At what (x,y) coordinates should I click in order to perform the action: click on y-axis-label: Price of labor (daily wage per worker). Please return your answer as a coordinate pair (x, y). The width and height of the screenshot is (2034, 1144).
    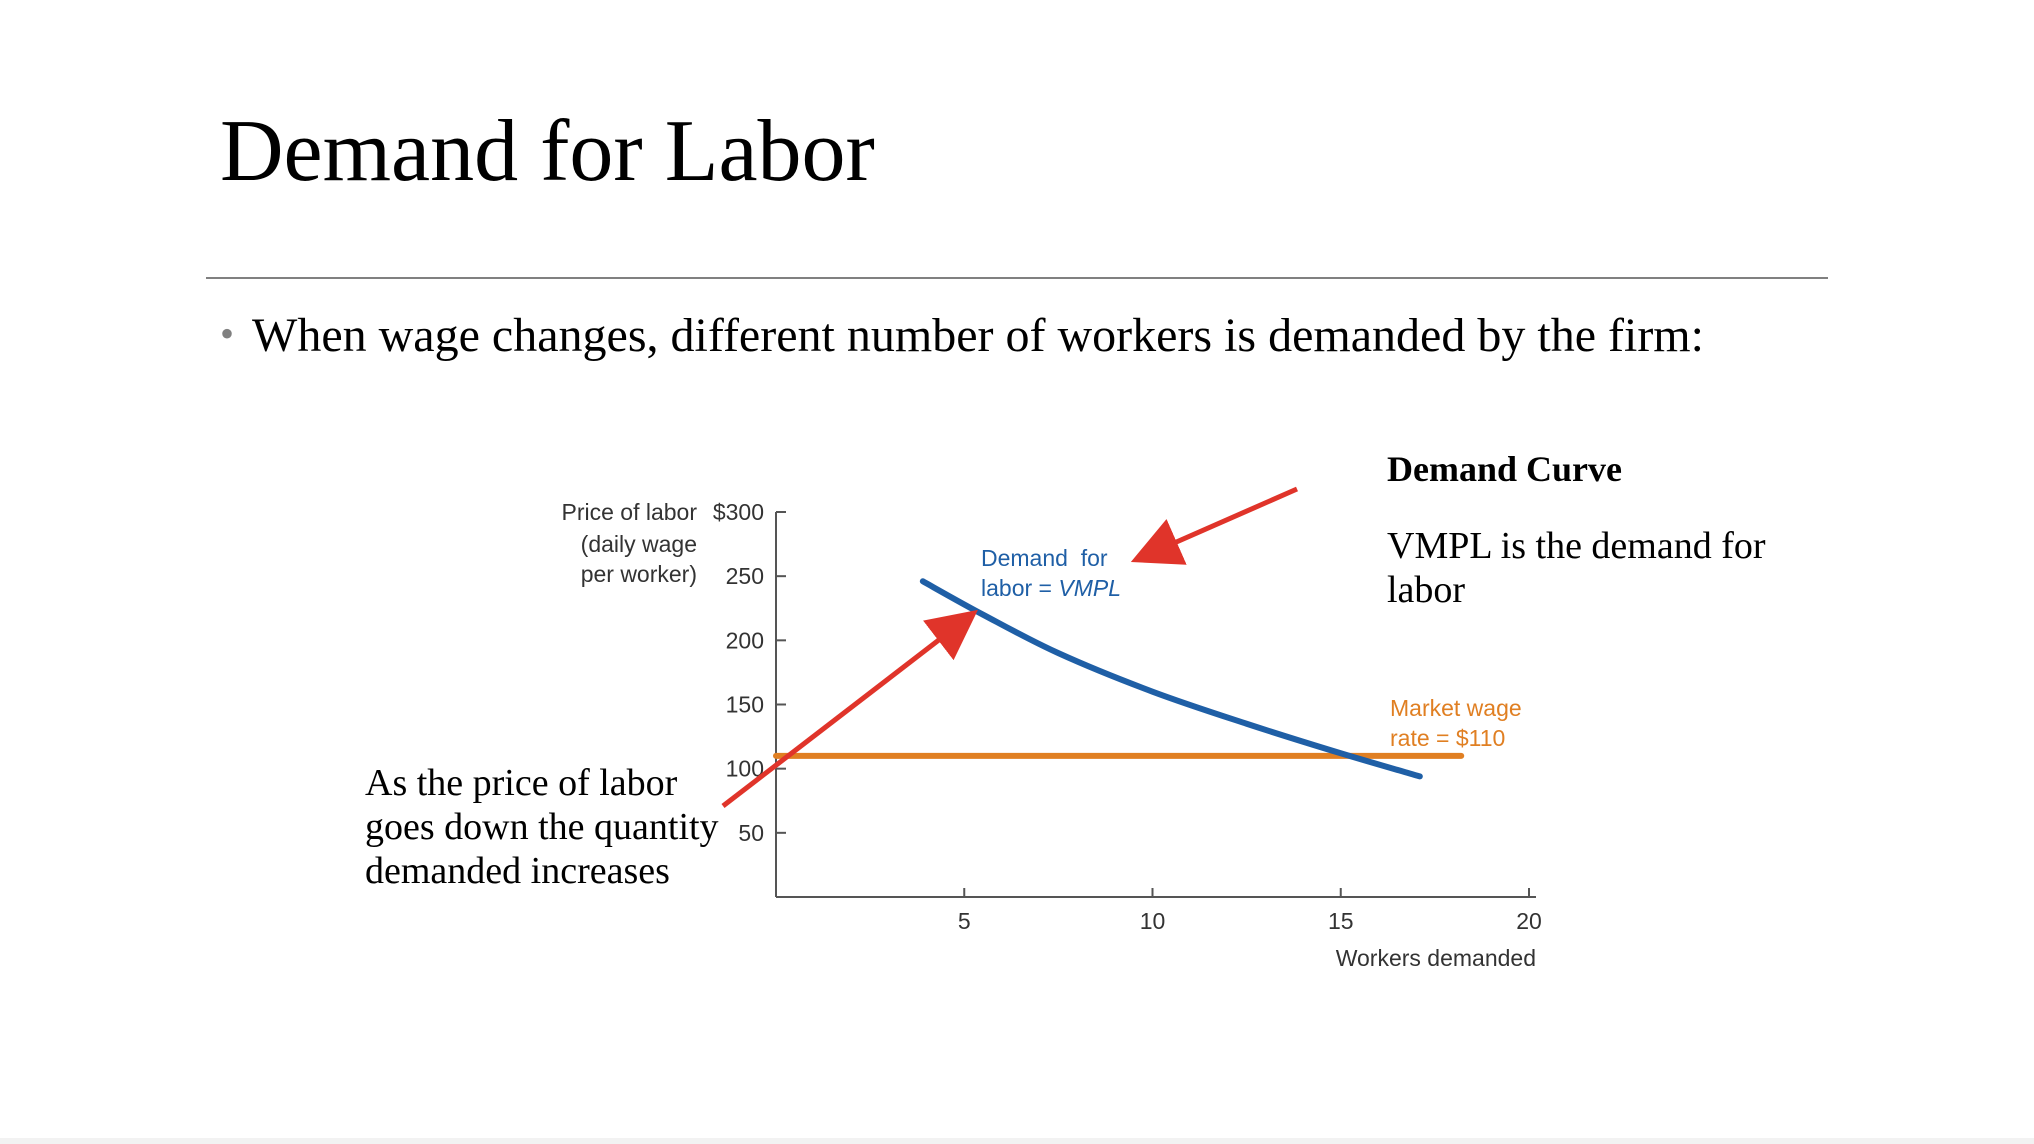
    Looking at the image, I should click on (629, 543).